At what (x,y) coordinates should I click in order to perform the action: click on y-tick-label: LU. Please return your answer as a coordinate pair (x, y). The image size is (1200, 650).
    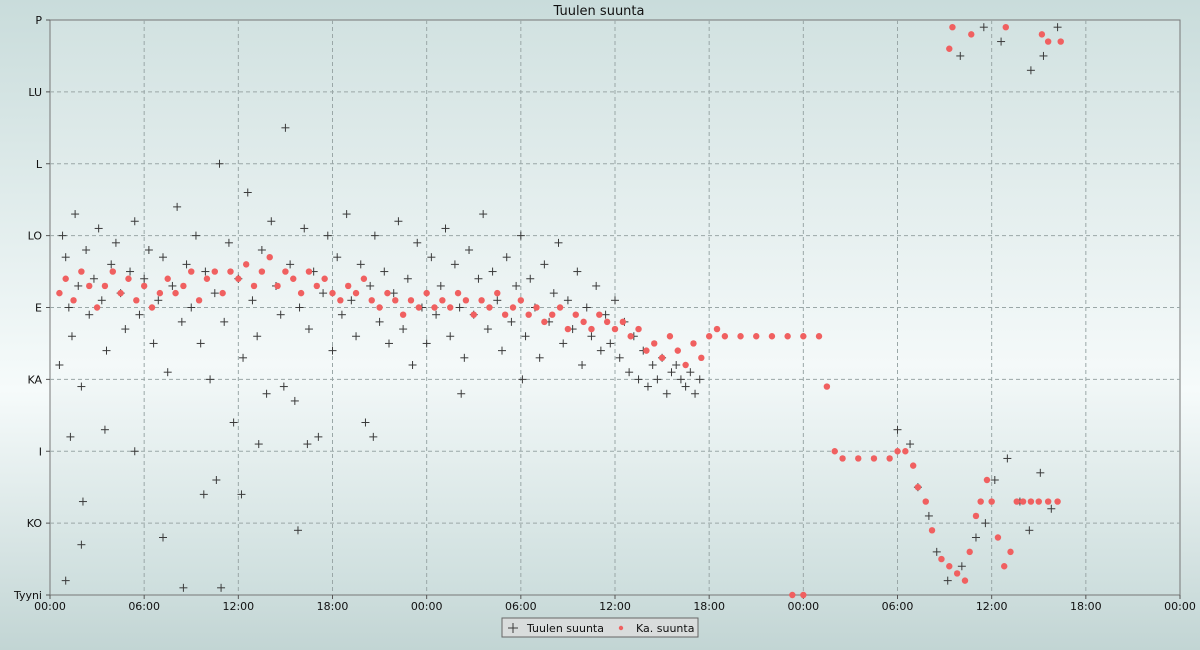
    Looking at the image, I should click on (35, 92).